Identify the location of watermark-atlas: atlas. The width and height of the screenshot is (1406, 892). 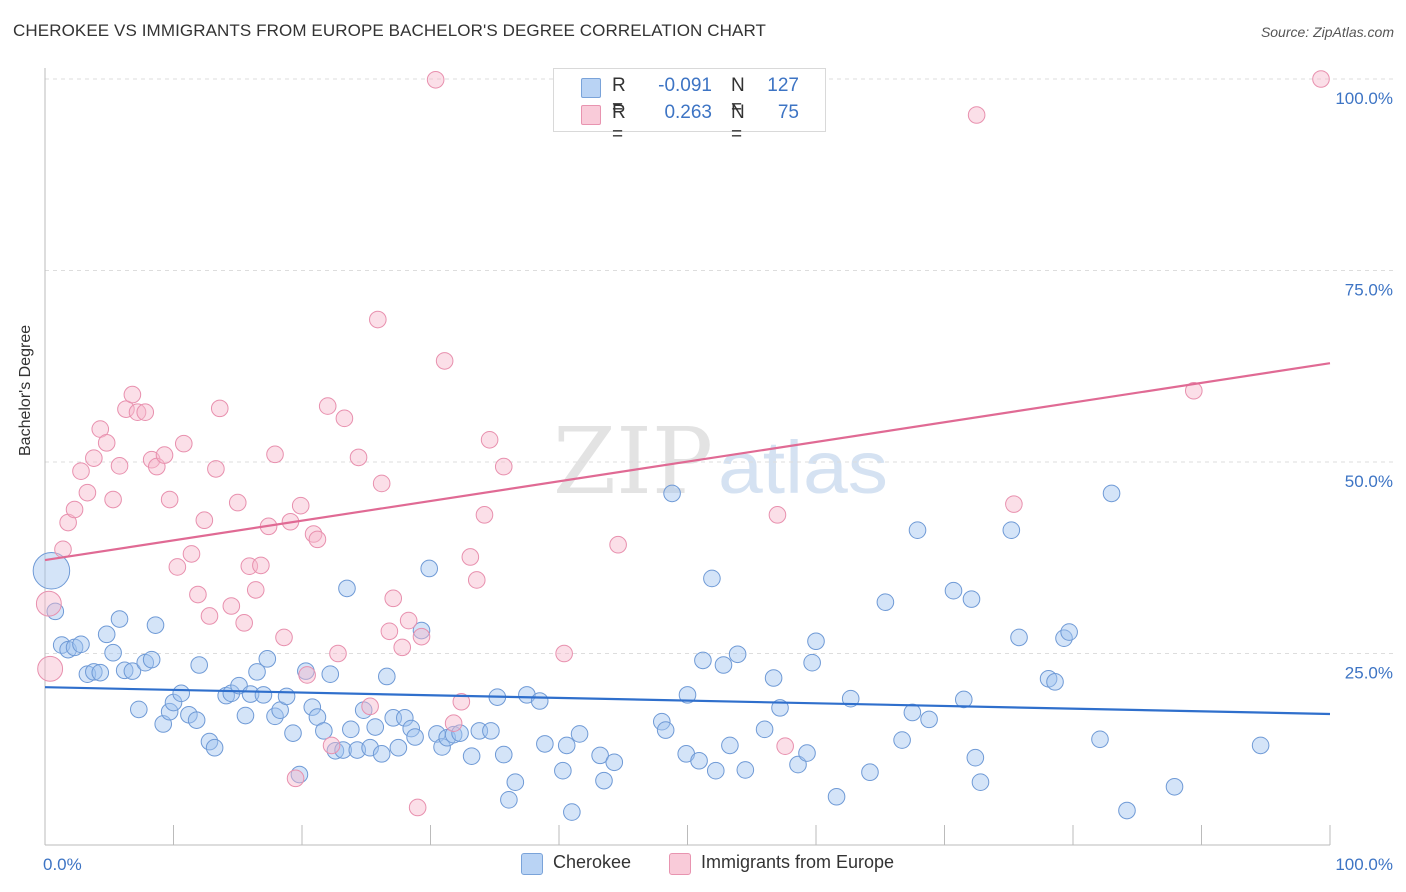
(803, 467).